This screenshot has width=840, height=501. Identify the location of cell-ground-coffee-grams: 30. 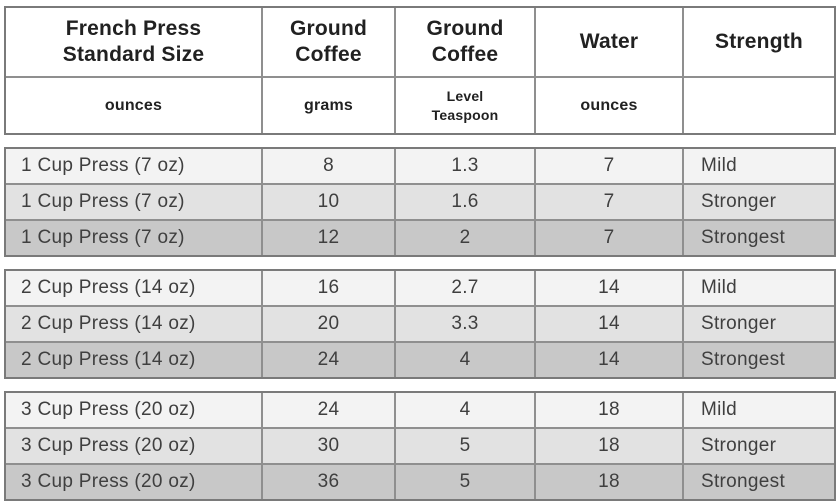
(329, 446).